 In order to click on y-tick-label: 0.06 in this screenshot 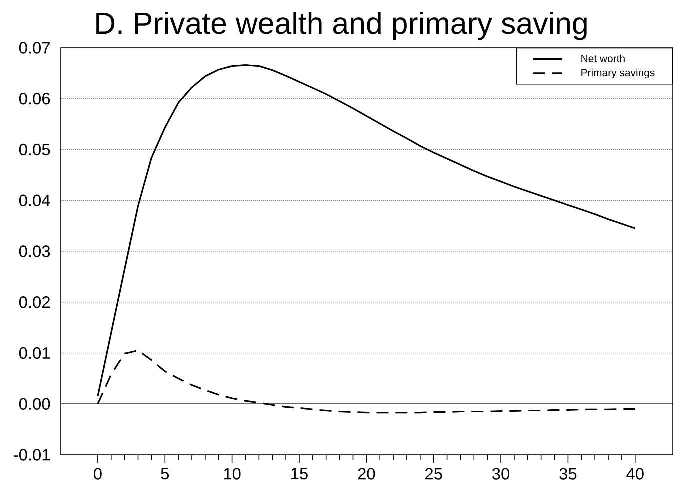, I will do `click(34, 99)`.